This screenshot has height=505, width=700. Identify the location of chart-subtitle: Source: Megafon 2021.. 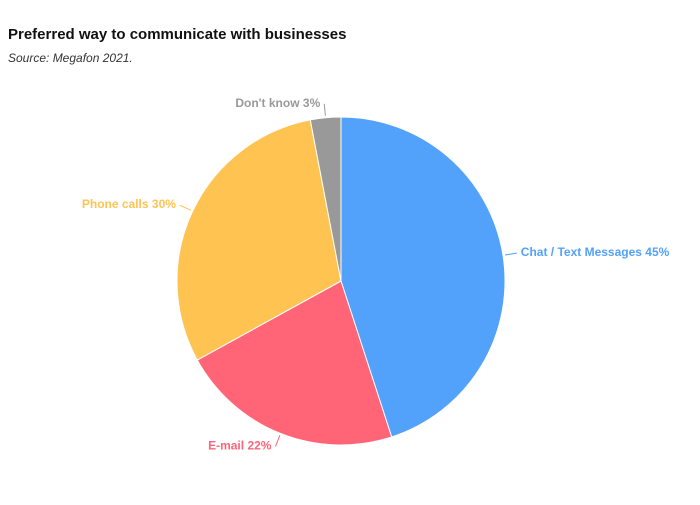
(70, 58).